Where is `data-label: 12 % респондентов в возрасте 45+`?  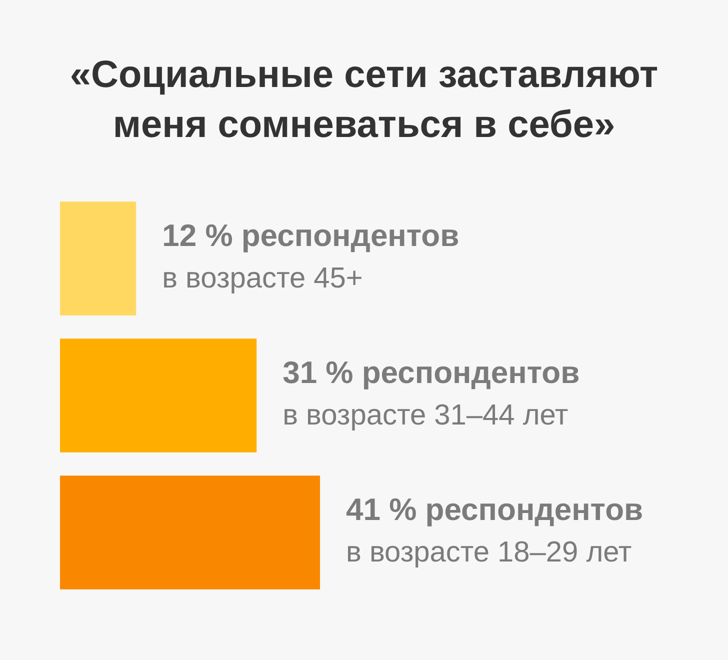 data-label: 12 % респондентов в возрасте 45+ is located at coordinates (311, 256).